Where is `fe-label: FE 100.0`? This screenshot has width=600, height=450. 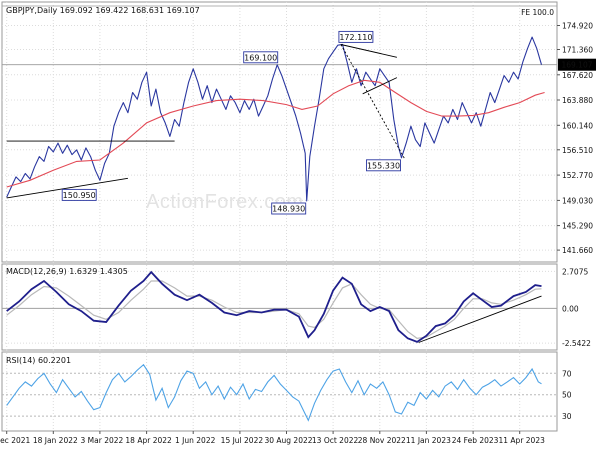
fe-label: FE 100.0 is located at coordinates (537, 12).